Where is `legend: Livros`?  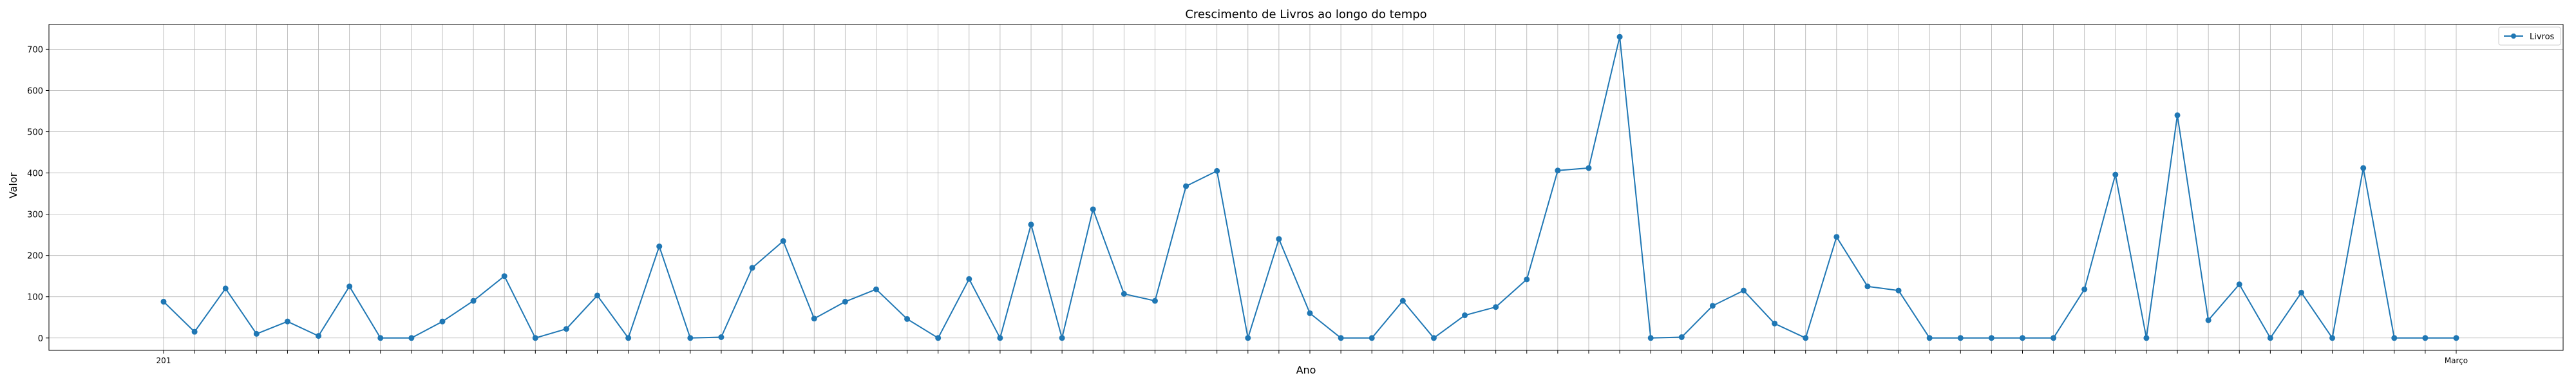 legend: Livros is located at coordinates (2529, 36).